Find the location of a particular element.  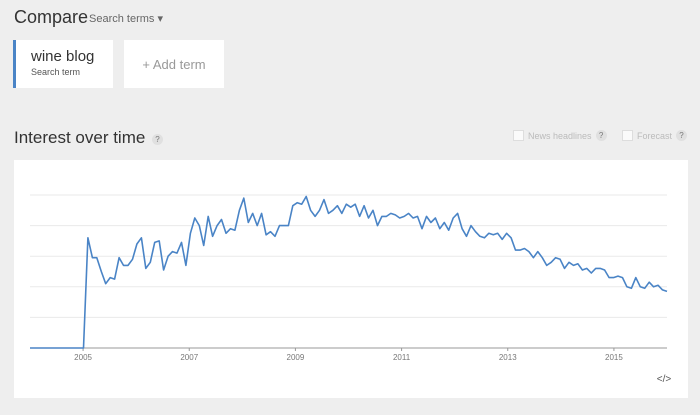

news-option: News headlines? is located at coordinates (560, 135).